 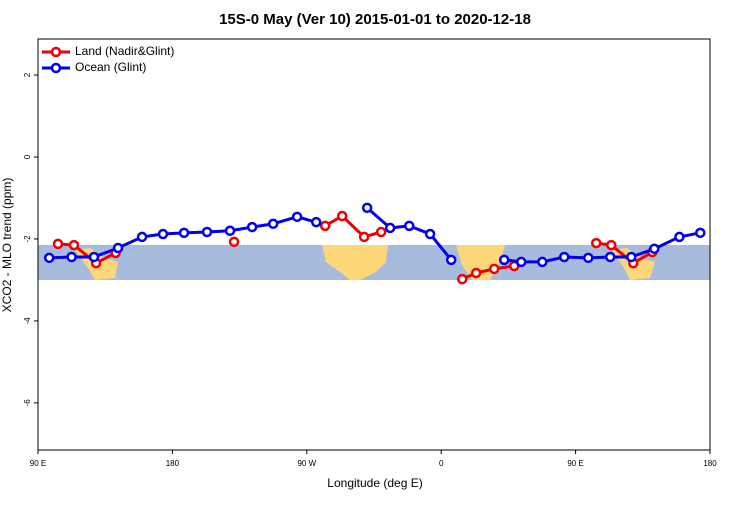 I want to click on land-shape, so click(x=355, y=262).